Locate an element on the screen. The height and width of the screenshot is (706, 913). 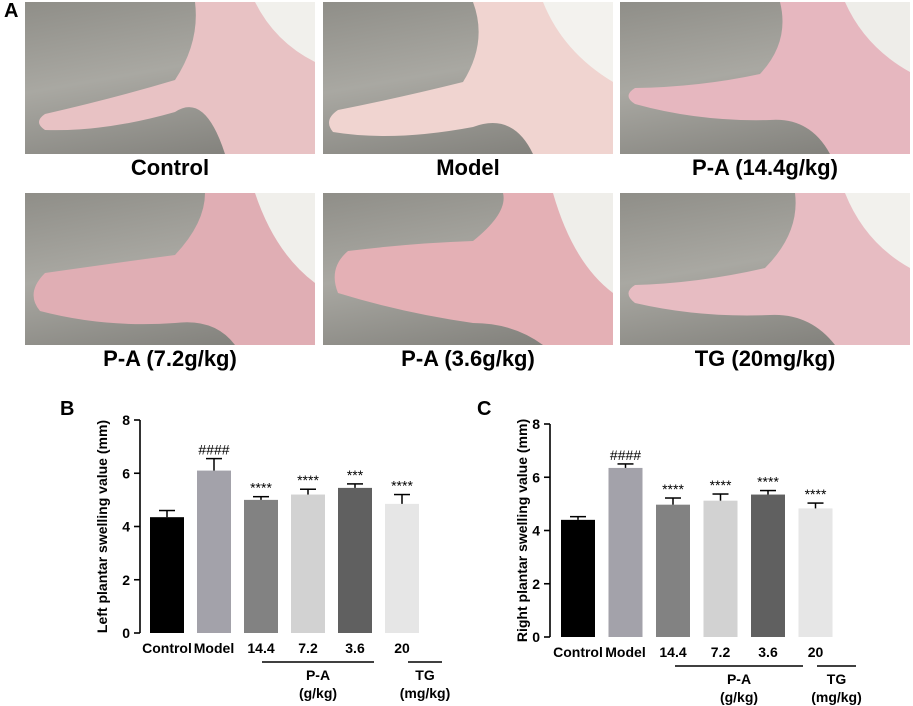
paw-photo-control is located at coordinates (170, 78).